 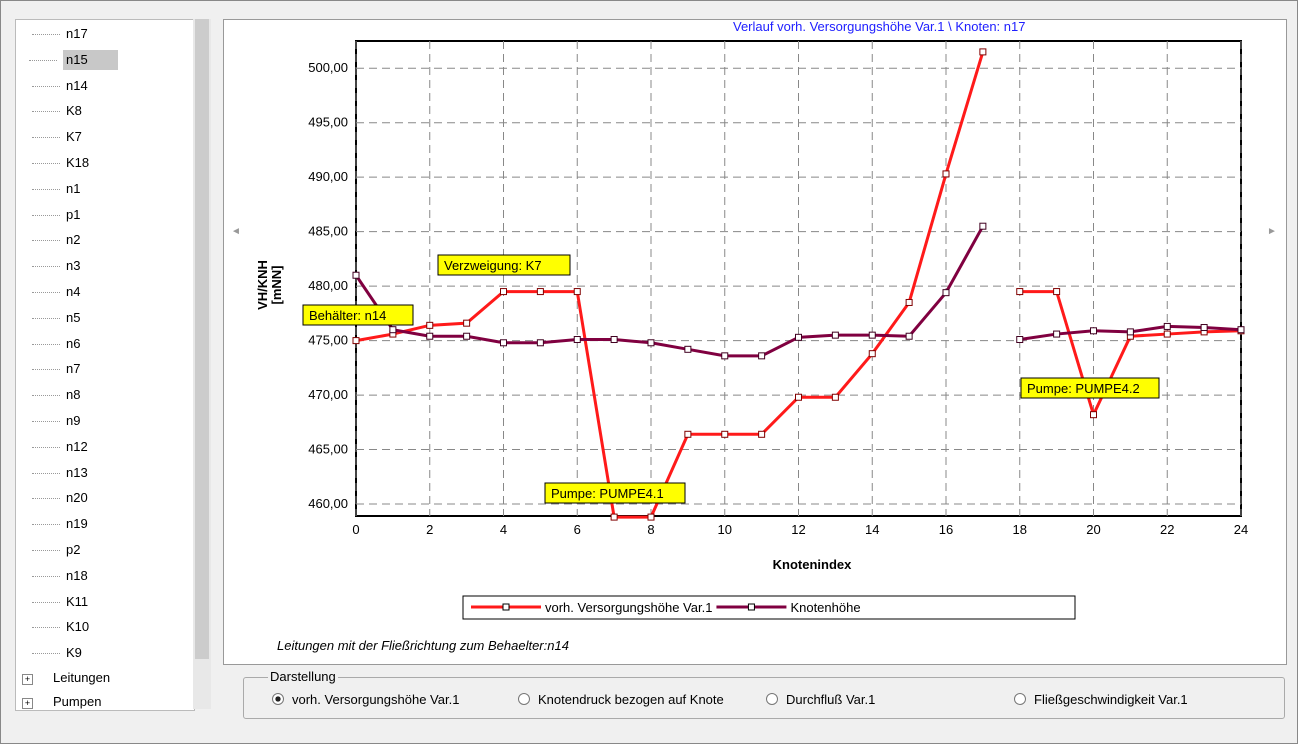 What do you see at coordinates (328, 340) in the screenshot?
I see `y-tick-label: 475,00` at bounding box center [328, 340].